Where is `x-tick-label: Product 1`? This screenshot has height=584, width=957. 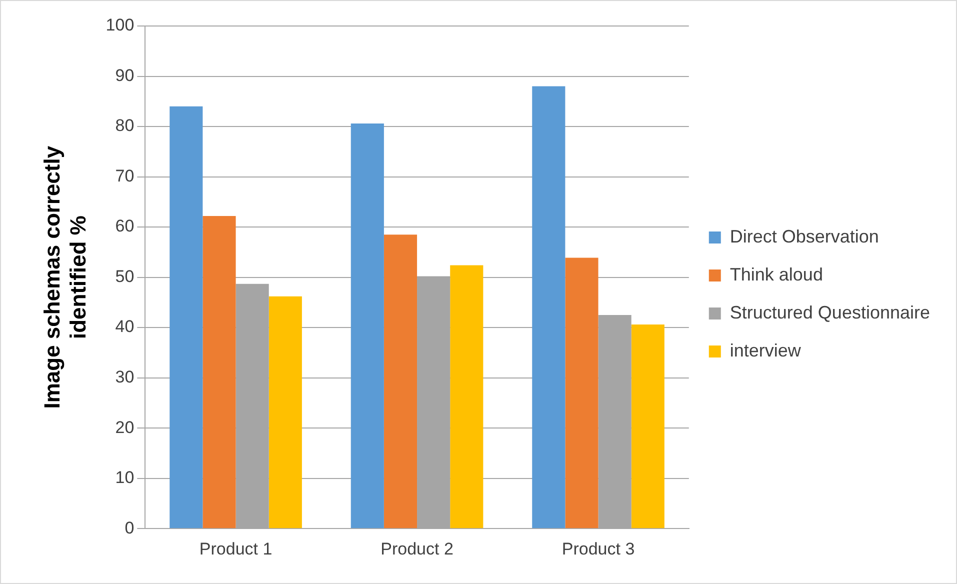 x-tick-label: Product 1 is located at coordinates (235, 548).